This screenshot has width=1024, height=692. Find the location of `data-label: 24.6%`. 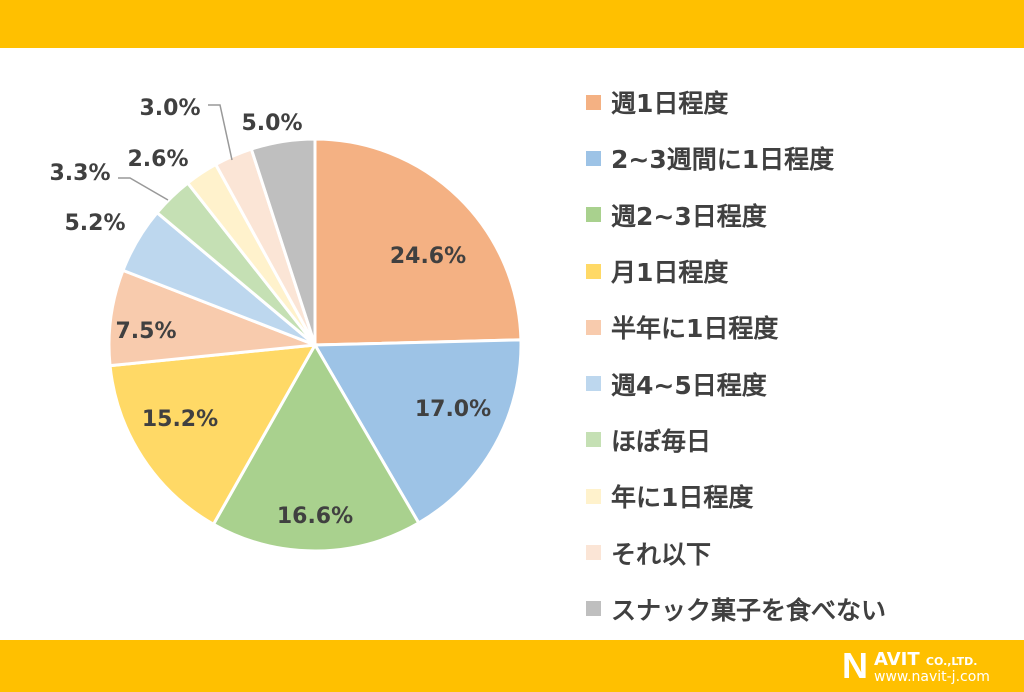

data-label: 24.6% is located at coordinates (428, 256).